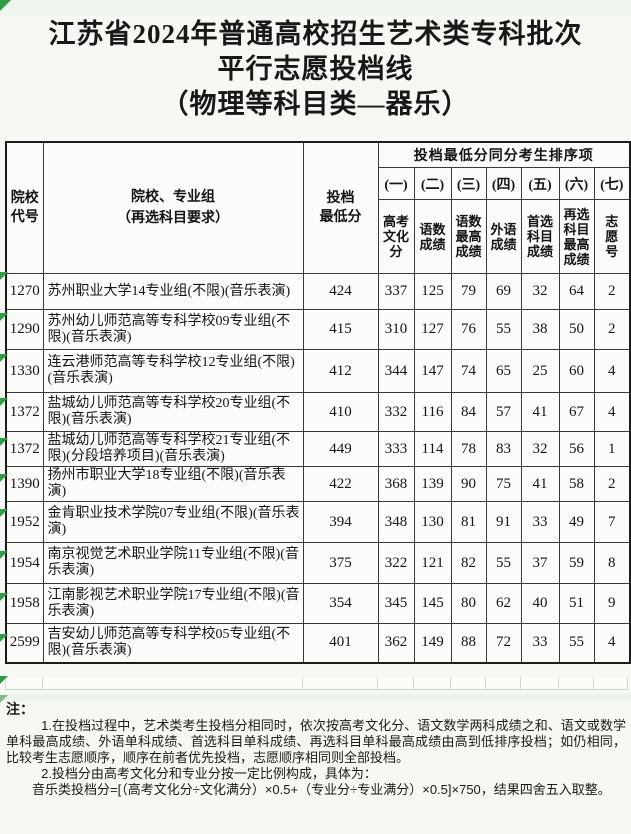  Describe the element at coordinates (20, 709) in the screenshot. I see `notes-label: 注：` at that location.